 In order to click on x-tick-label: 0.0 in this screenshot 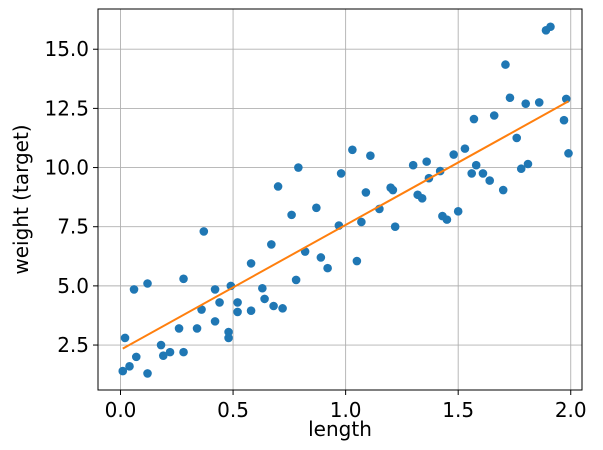, I will do `click(121, 410)`.